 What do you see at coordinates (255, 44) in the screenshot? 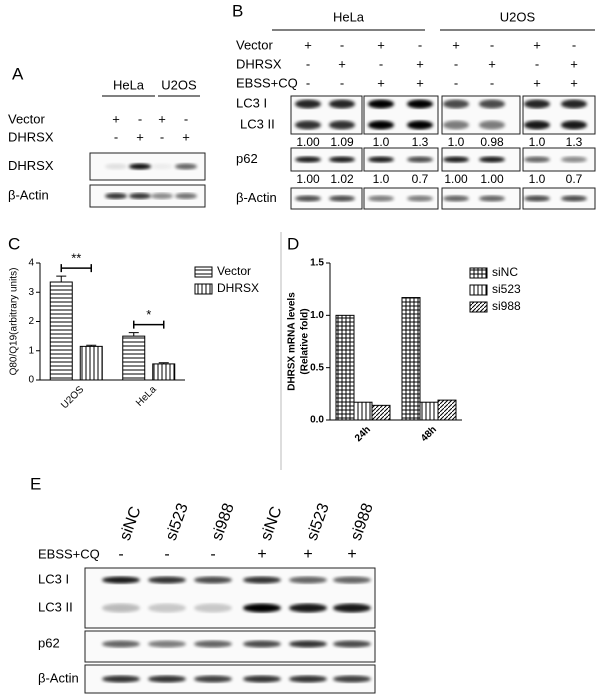
I see `condition-label: Vector` at bounding box center [255, 44].